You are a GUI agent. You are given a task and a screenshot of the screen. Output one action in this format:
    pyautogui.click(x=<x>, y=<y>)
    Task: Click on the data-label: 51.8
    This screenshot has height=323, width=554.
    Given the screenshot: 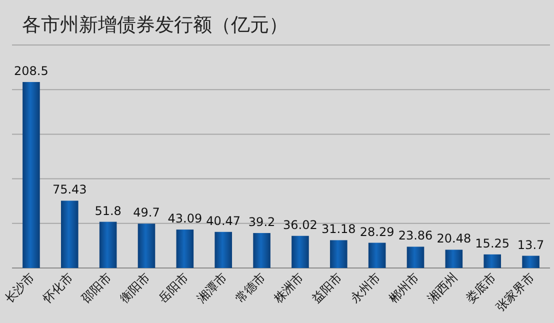 What is the action you would take?
    pyautogui.click(x=108, y=211)
    